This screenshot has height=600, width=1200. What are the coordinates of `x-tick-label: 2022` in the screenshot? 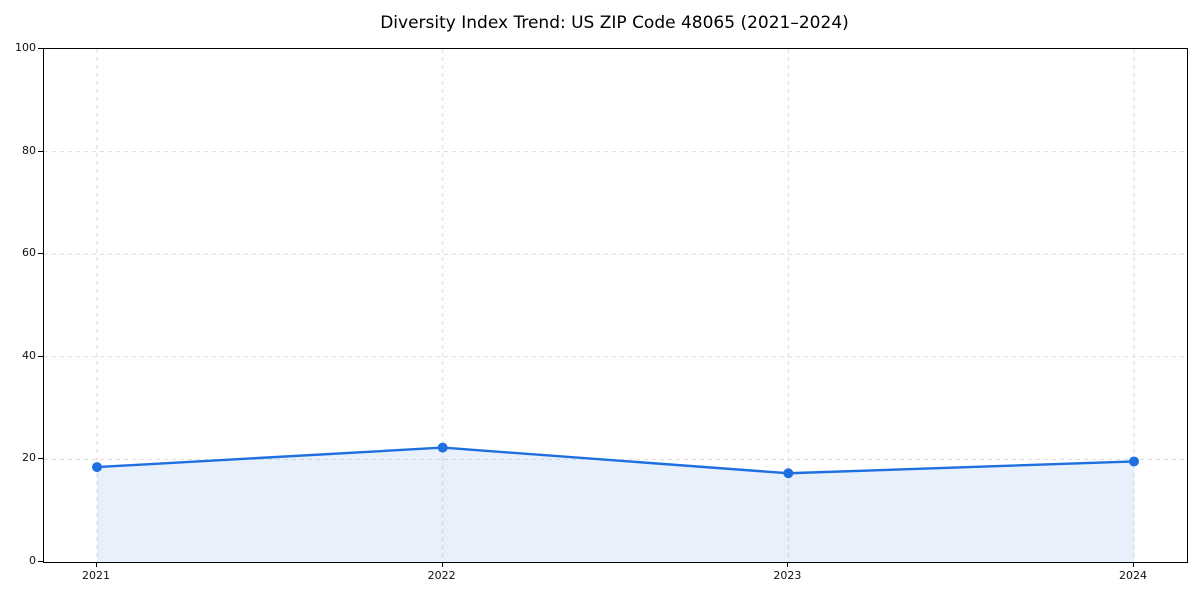 It's located at (441, 575).